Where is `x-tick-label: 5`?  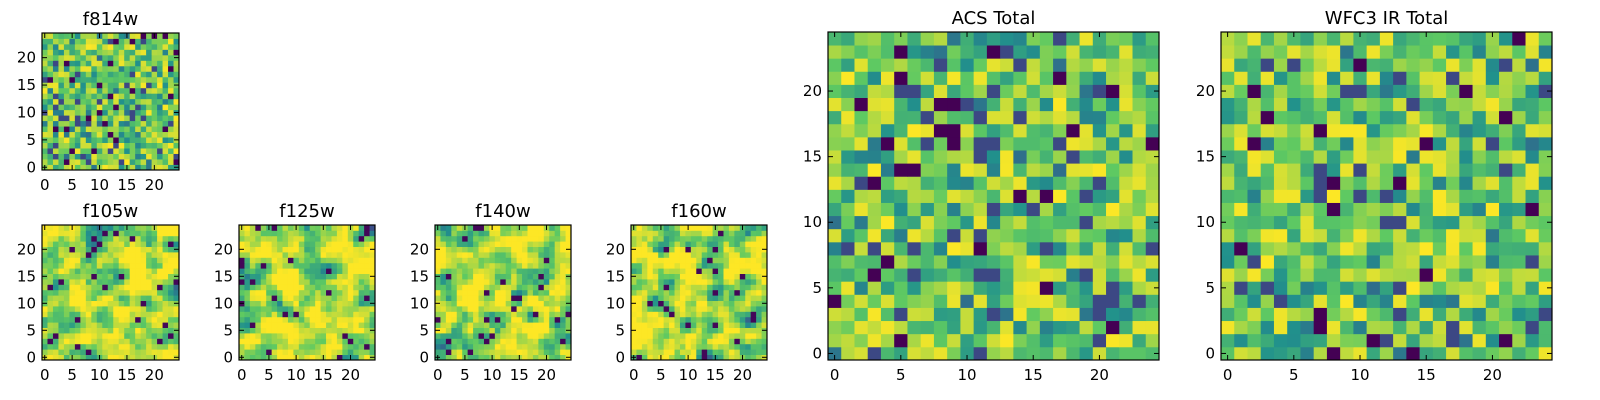 x-tick-label: 5 is located at coordinates (269, 375).